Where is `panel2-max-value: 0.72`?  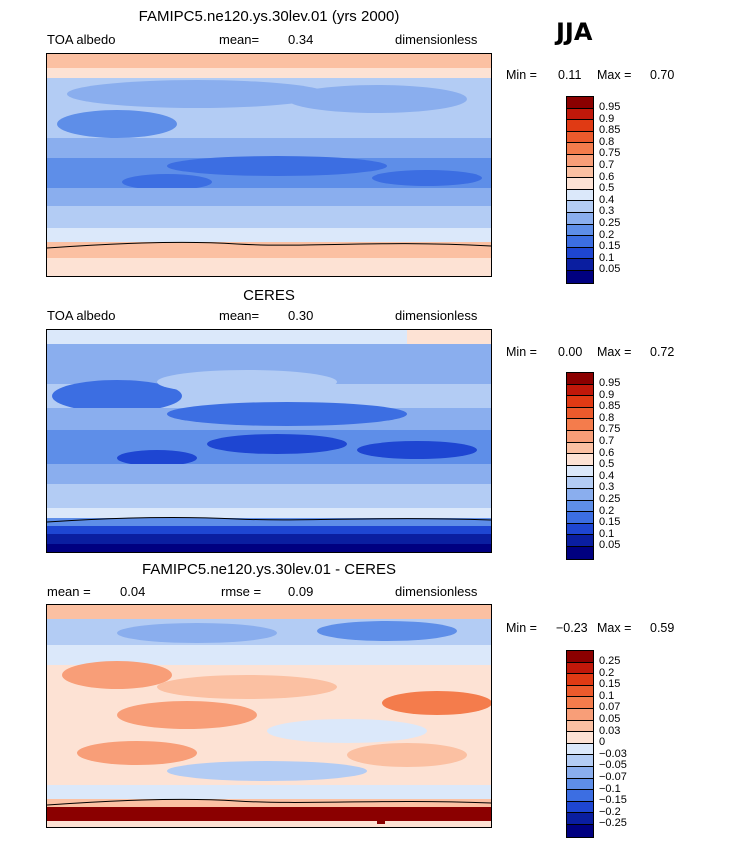 panel2-max-value: 0.72 is located at coordinates (662, 352).